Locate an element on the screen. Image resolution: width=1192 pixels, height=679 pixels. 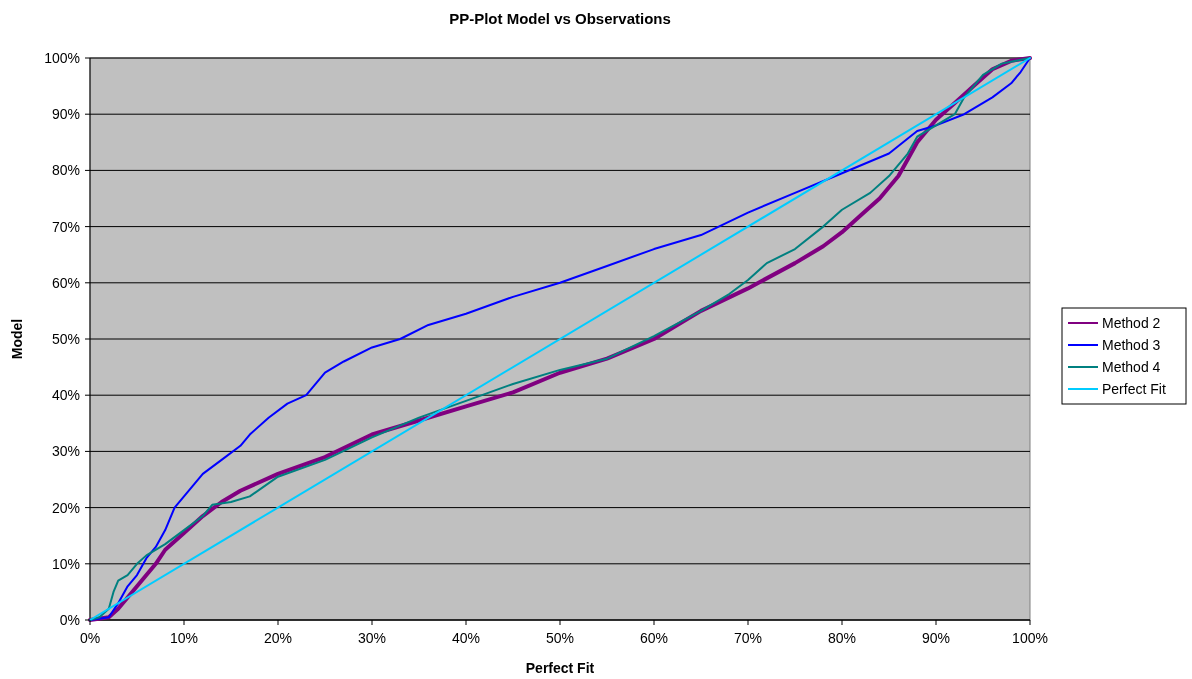
y-tick-label: 10% is located at coordinates (65, 563).